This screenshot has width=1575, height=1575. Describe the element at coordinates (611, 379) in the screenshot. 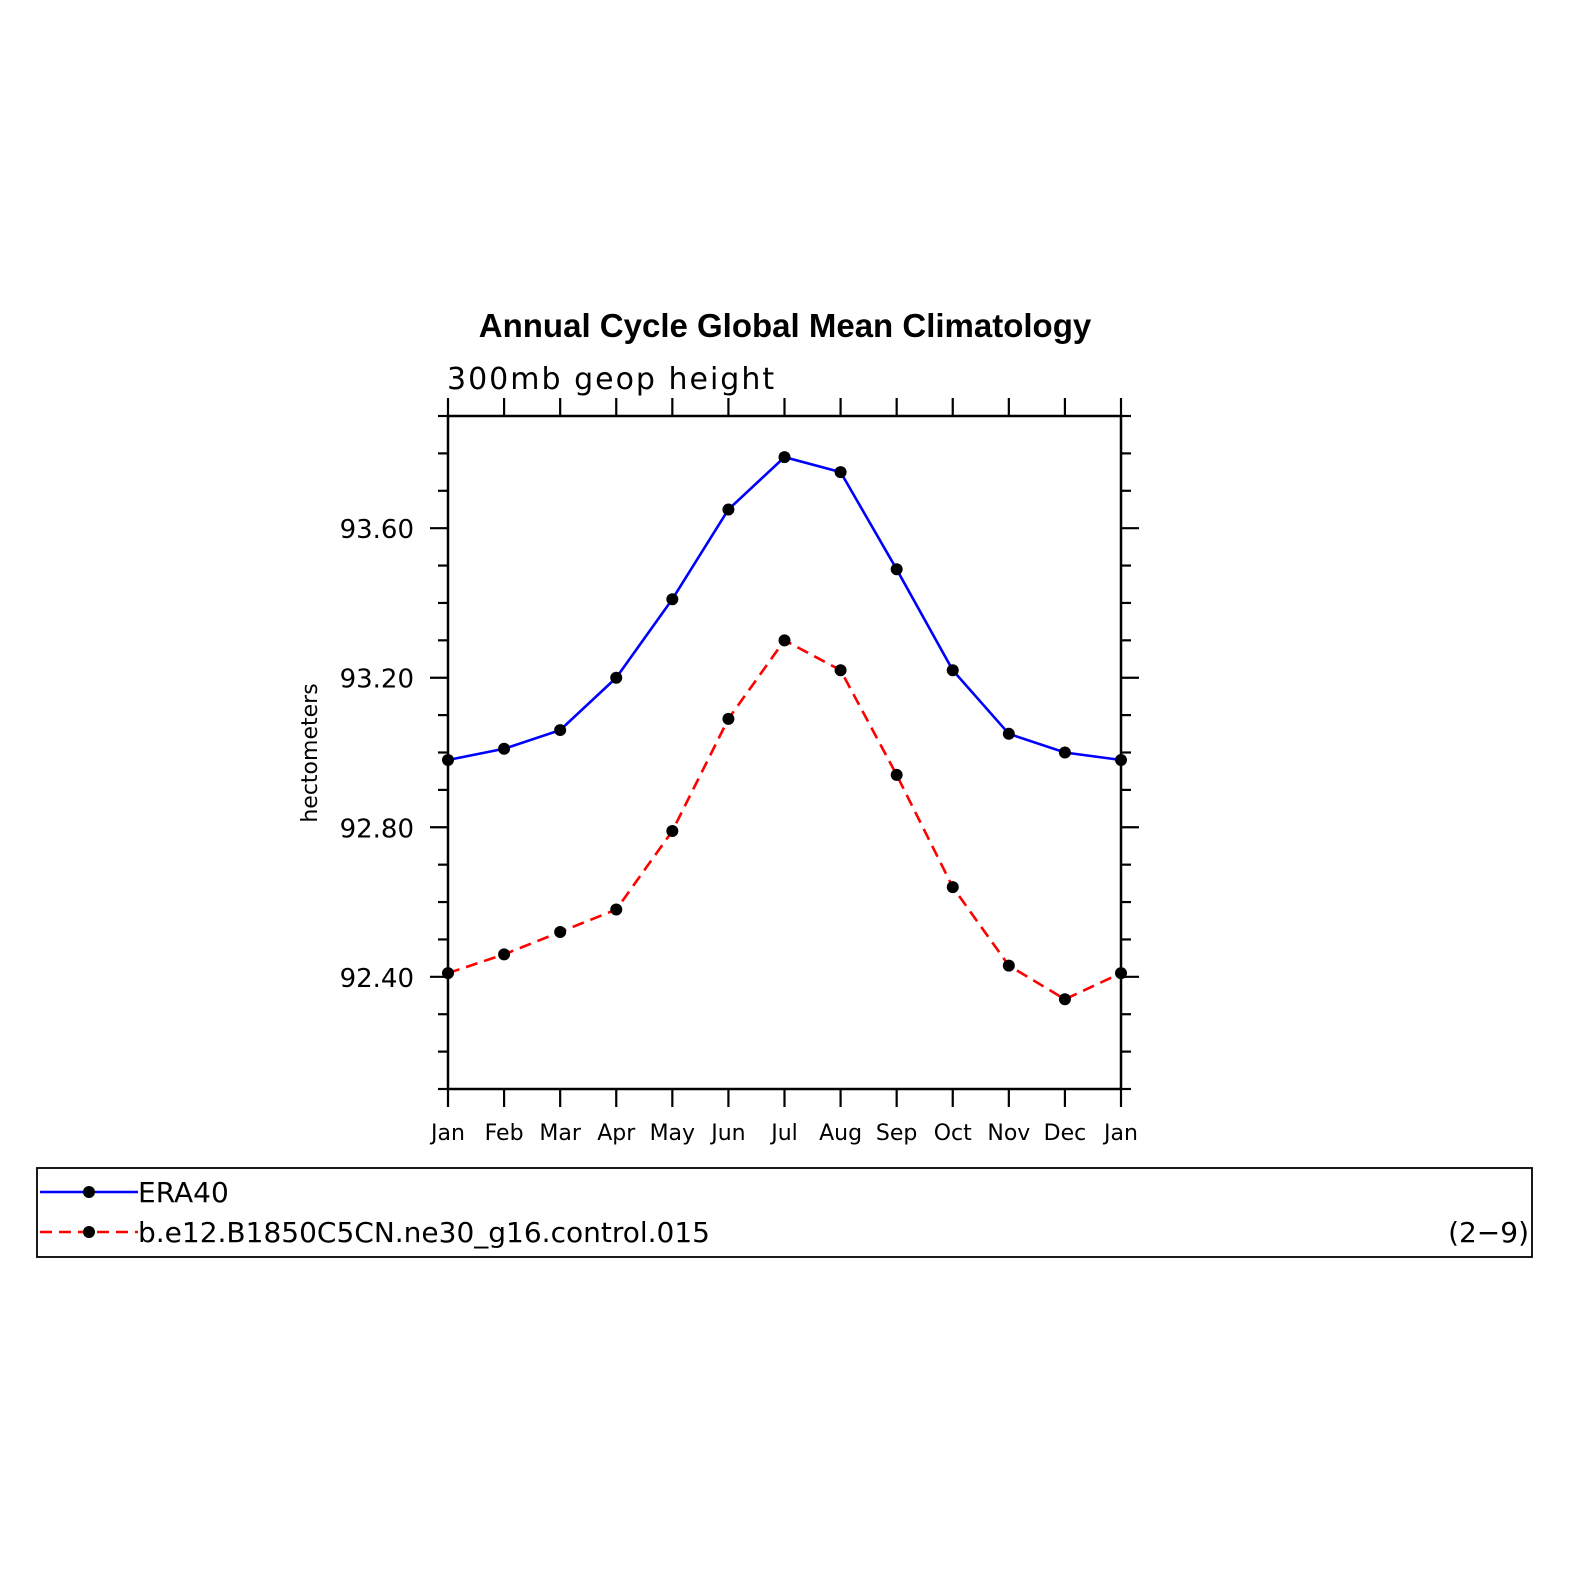

I see `chart-subtitle: 300mb geop height` at that location.